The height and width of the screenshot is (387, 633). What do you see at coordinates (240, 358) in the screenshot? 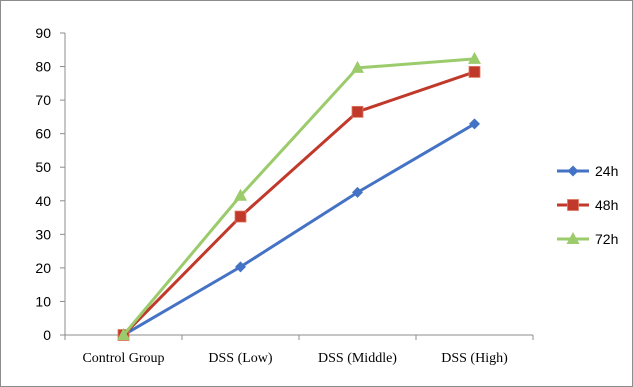
I see `x-tick-label: DSS (Low)` at bounding box center [240, 358].